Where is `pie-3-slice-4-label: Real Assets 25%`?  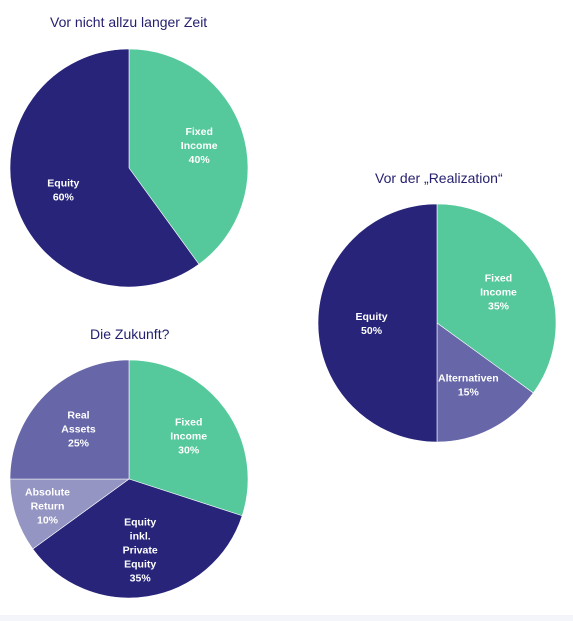 pie-3-slice-4-label: Real Assets 25% is located at coordinates (78, 430).